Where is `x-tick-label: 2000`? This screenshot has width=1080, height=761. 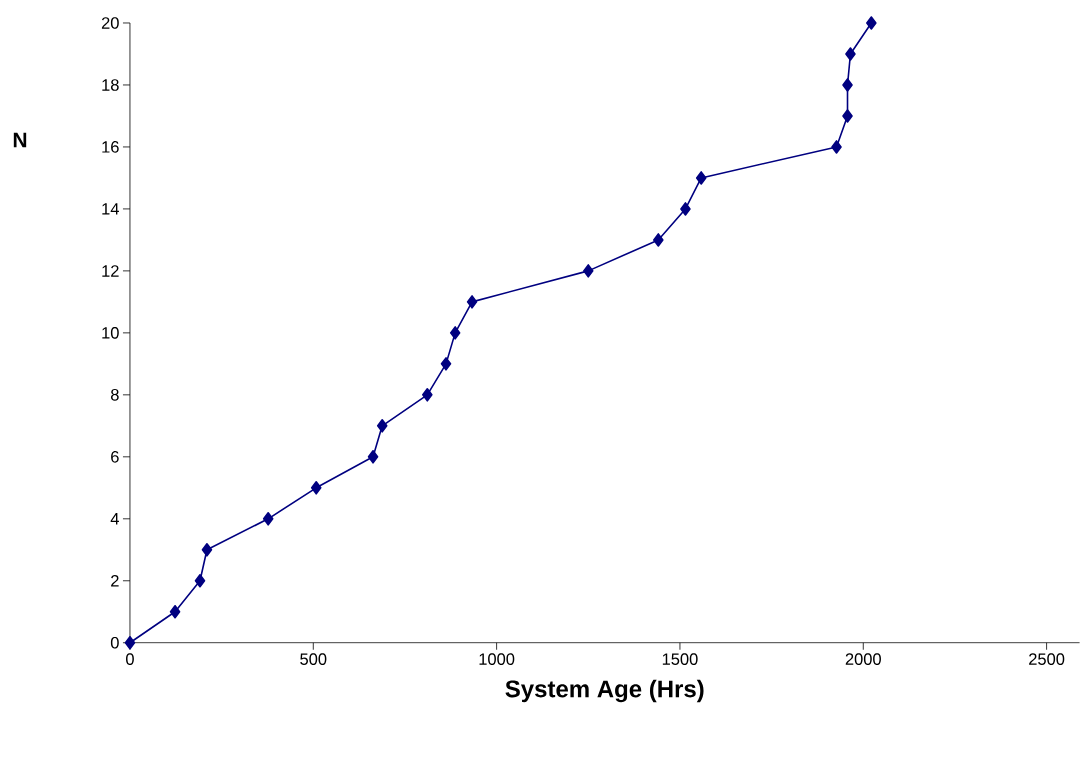
x-tick-label: 2000 is located at coordinates (863, 659).